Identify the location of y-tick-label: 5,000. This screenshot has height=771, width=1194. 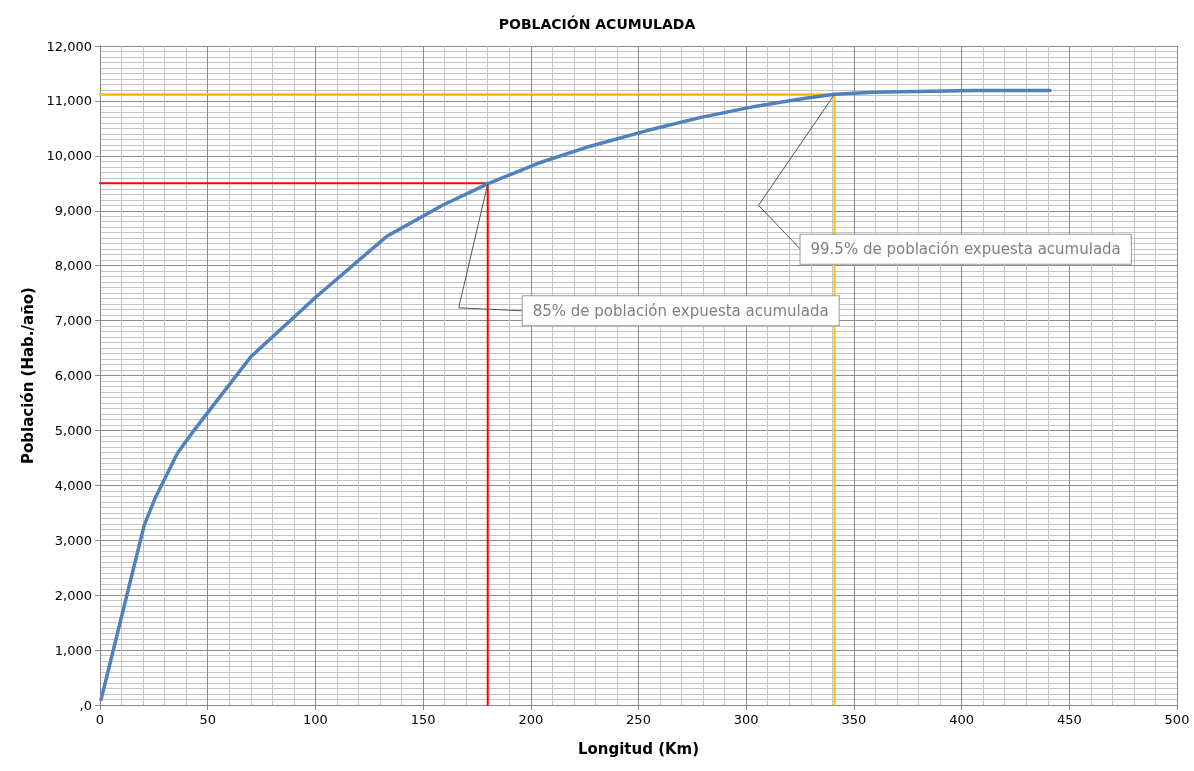
(73, 430).